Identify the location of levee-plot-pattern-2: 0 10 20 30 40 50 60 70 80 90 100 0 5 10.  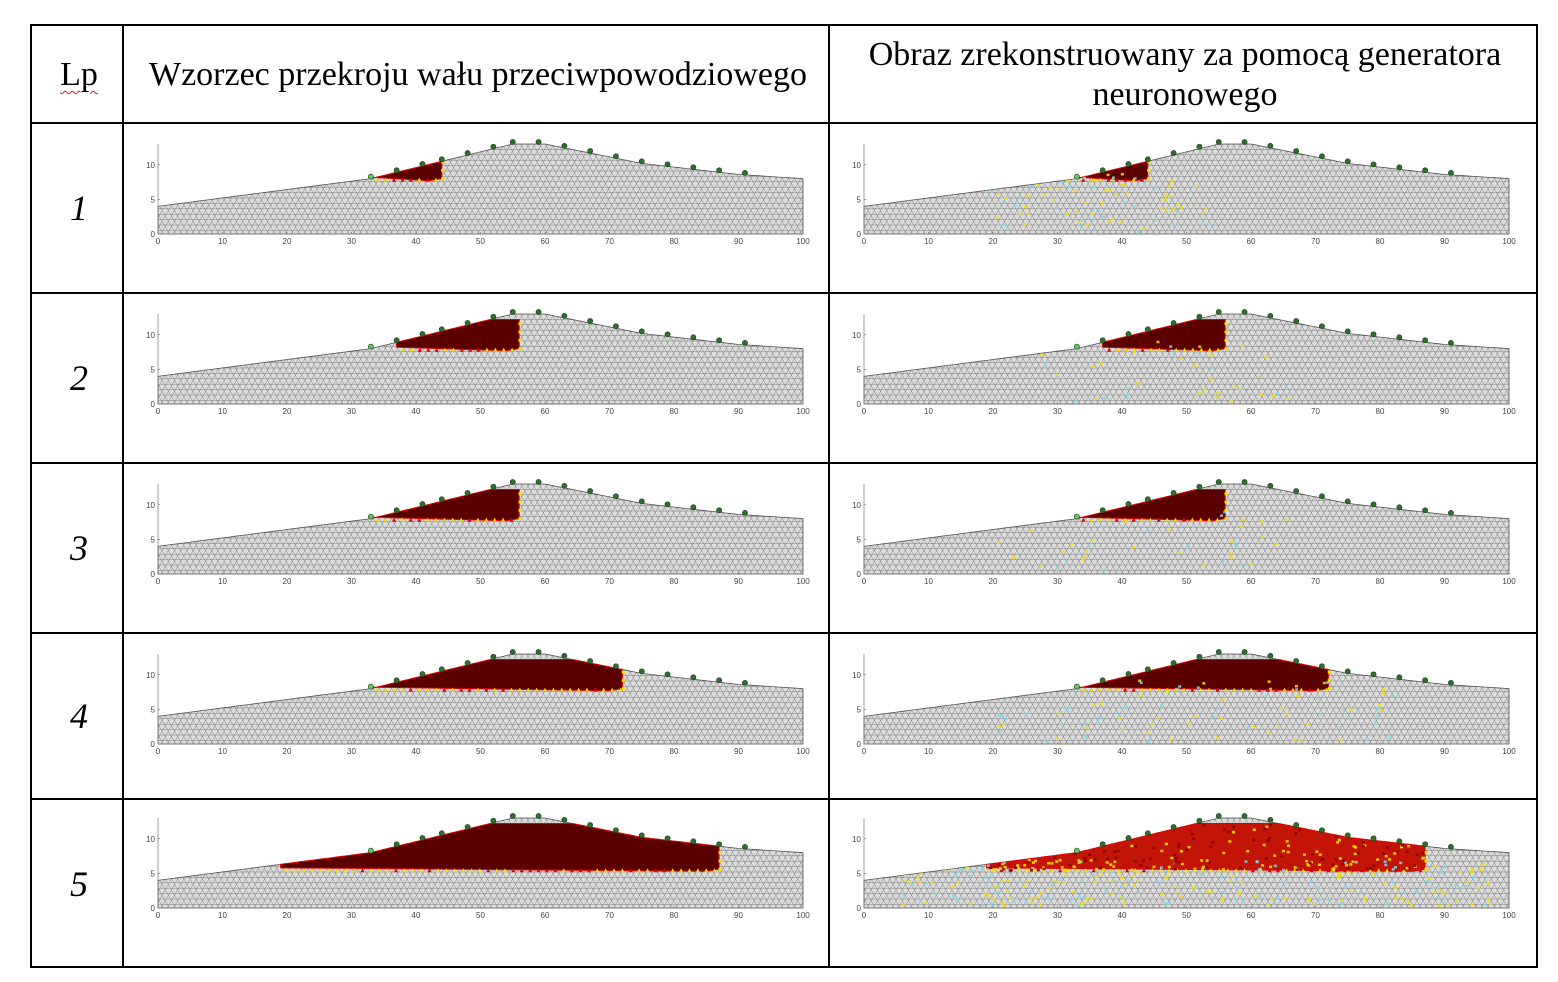
(478, 362).